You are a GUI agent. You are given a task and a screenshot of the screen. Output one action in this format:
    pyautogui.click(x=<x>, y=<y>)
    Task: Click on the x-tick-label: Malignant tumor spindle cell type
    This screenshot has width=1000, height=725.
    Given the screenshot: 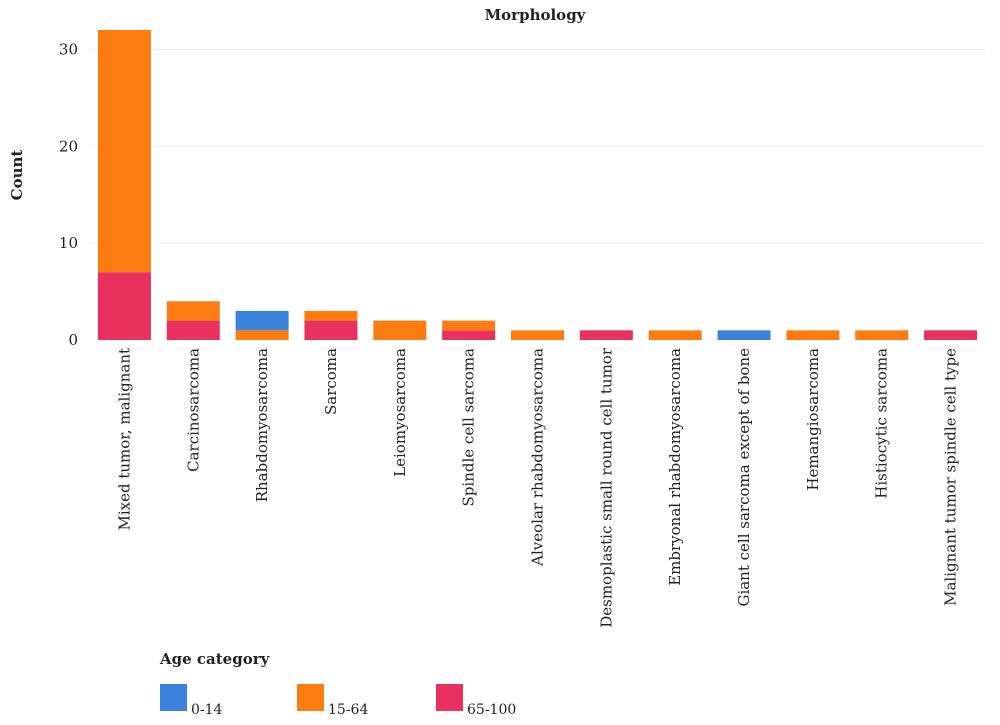 What is the action you would take?
    pyautogui.click(x=951, y=477)
    